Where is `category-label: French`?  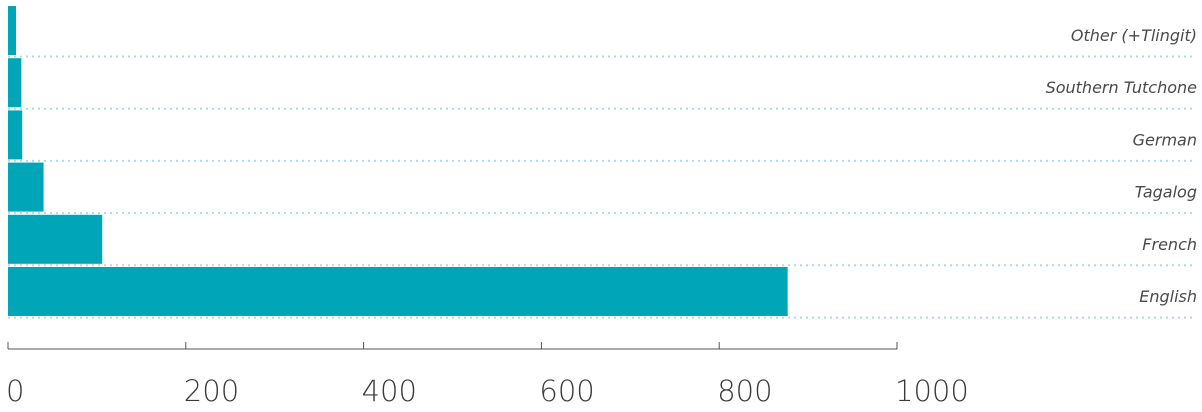 category-label: French is located at coordinates (1169, 244).